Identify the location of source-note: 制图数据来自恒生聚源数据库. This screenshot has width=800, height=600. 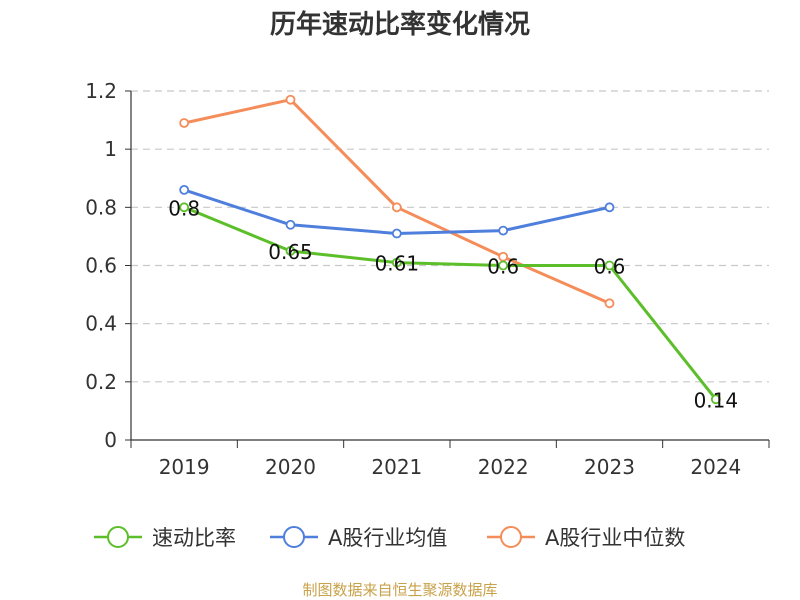
(399, 590).